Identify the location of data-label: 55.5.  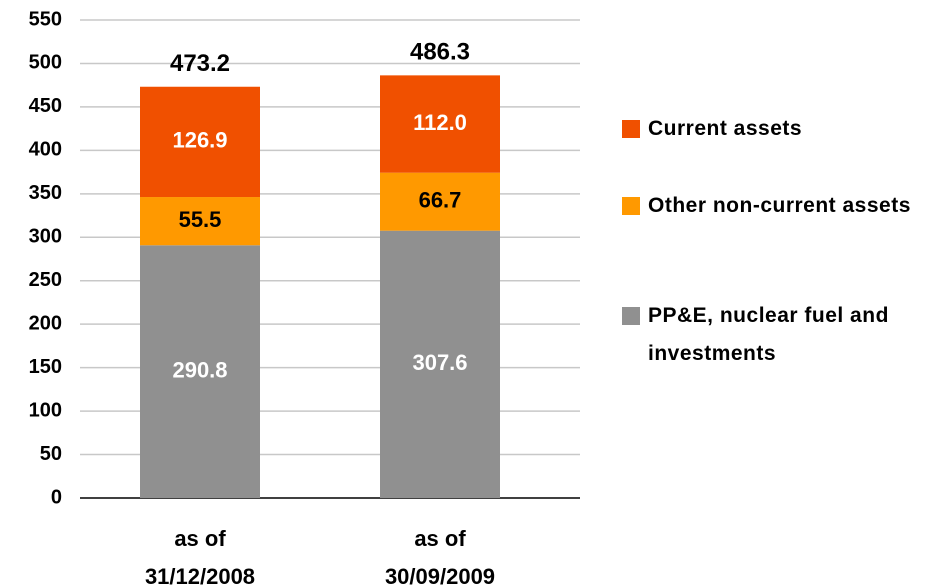
(200, 219).